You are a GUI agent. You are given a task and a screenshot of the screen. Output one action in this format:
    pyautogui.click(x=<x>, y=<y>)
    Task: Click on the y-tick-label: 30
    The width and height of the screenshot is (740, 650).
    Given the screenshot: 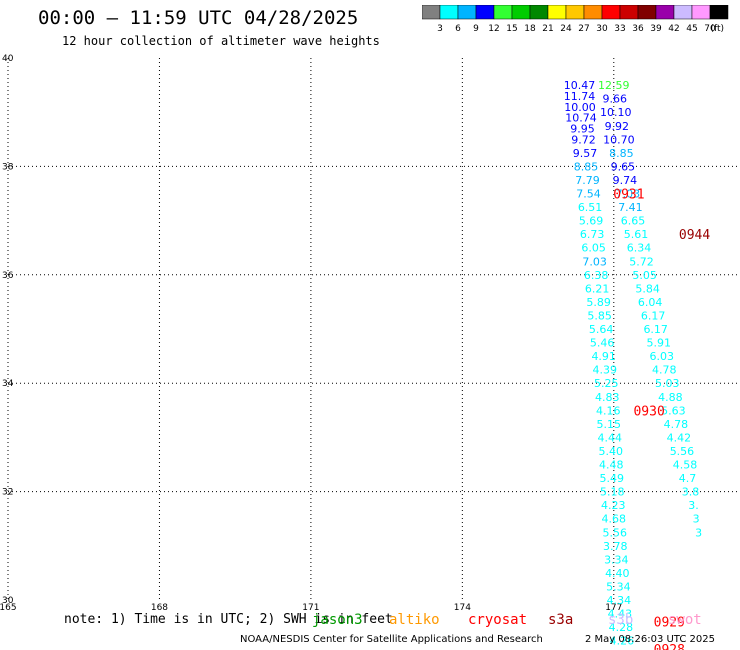 What is the action you would take?
    pyautogui.click(x=8, y=601)
    